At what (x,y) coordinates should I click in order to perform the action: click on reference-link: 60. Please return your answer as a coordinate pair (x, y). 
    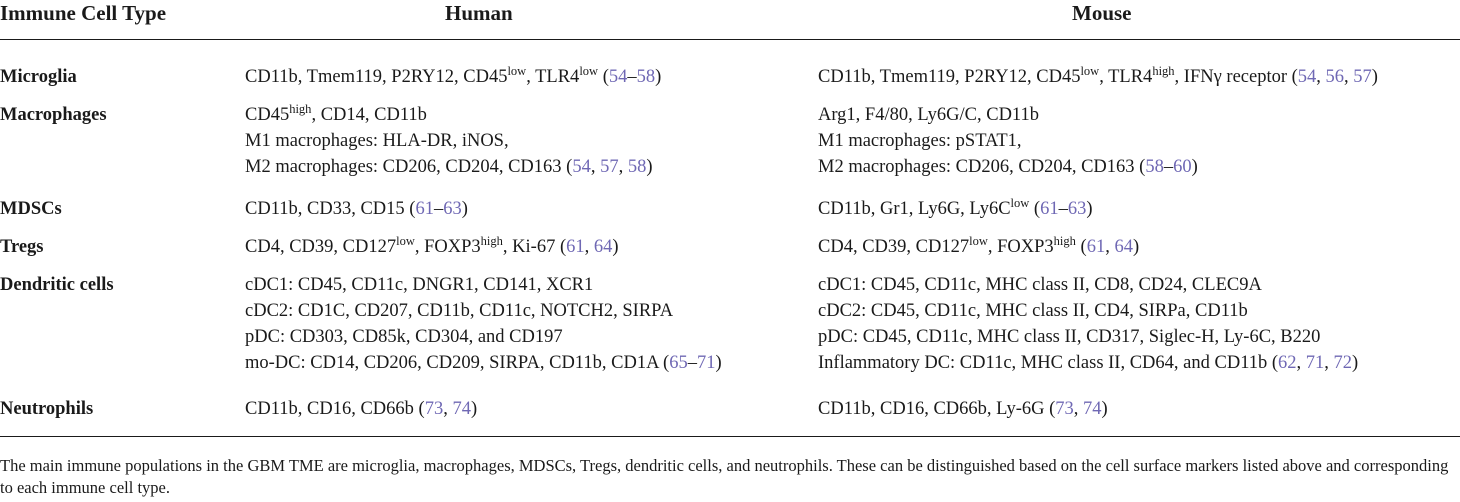
    Looking at the image, I should click on (1182, 167).